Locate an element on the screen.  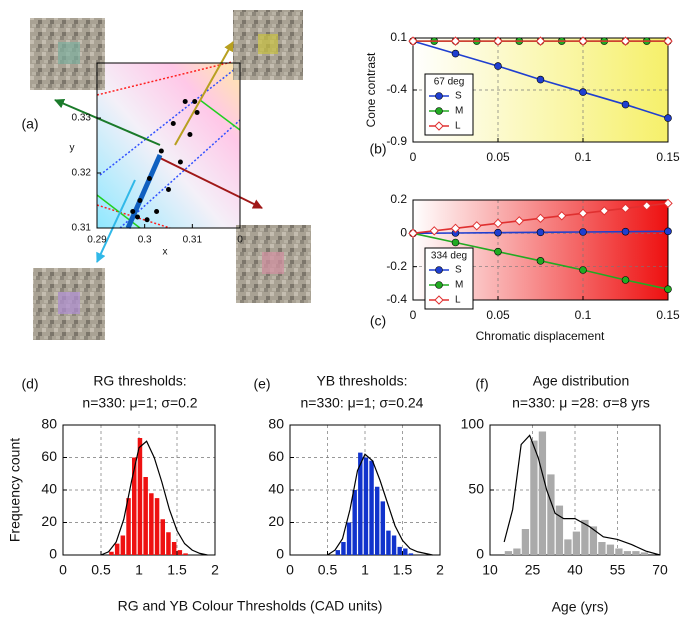
direction-arrow is located at coordinates (144, 191).